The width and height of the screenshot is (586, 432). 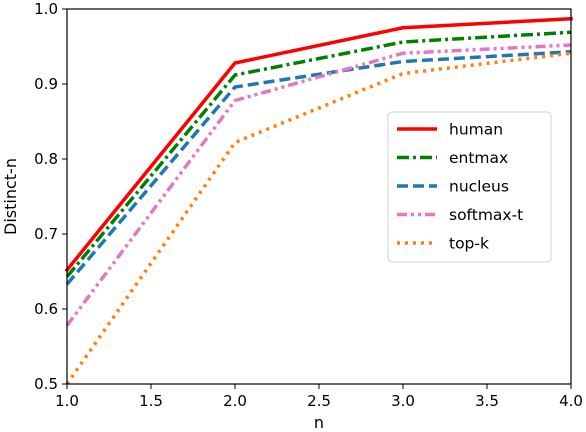 What do you see at coordinates (403, 401) in the screenshot?
I see `x-tick-label: 3.0` at bounding box center [403, 401].